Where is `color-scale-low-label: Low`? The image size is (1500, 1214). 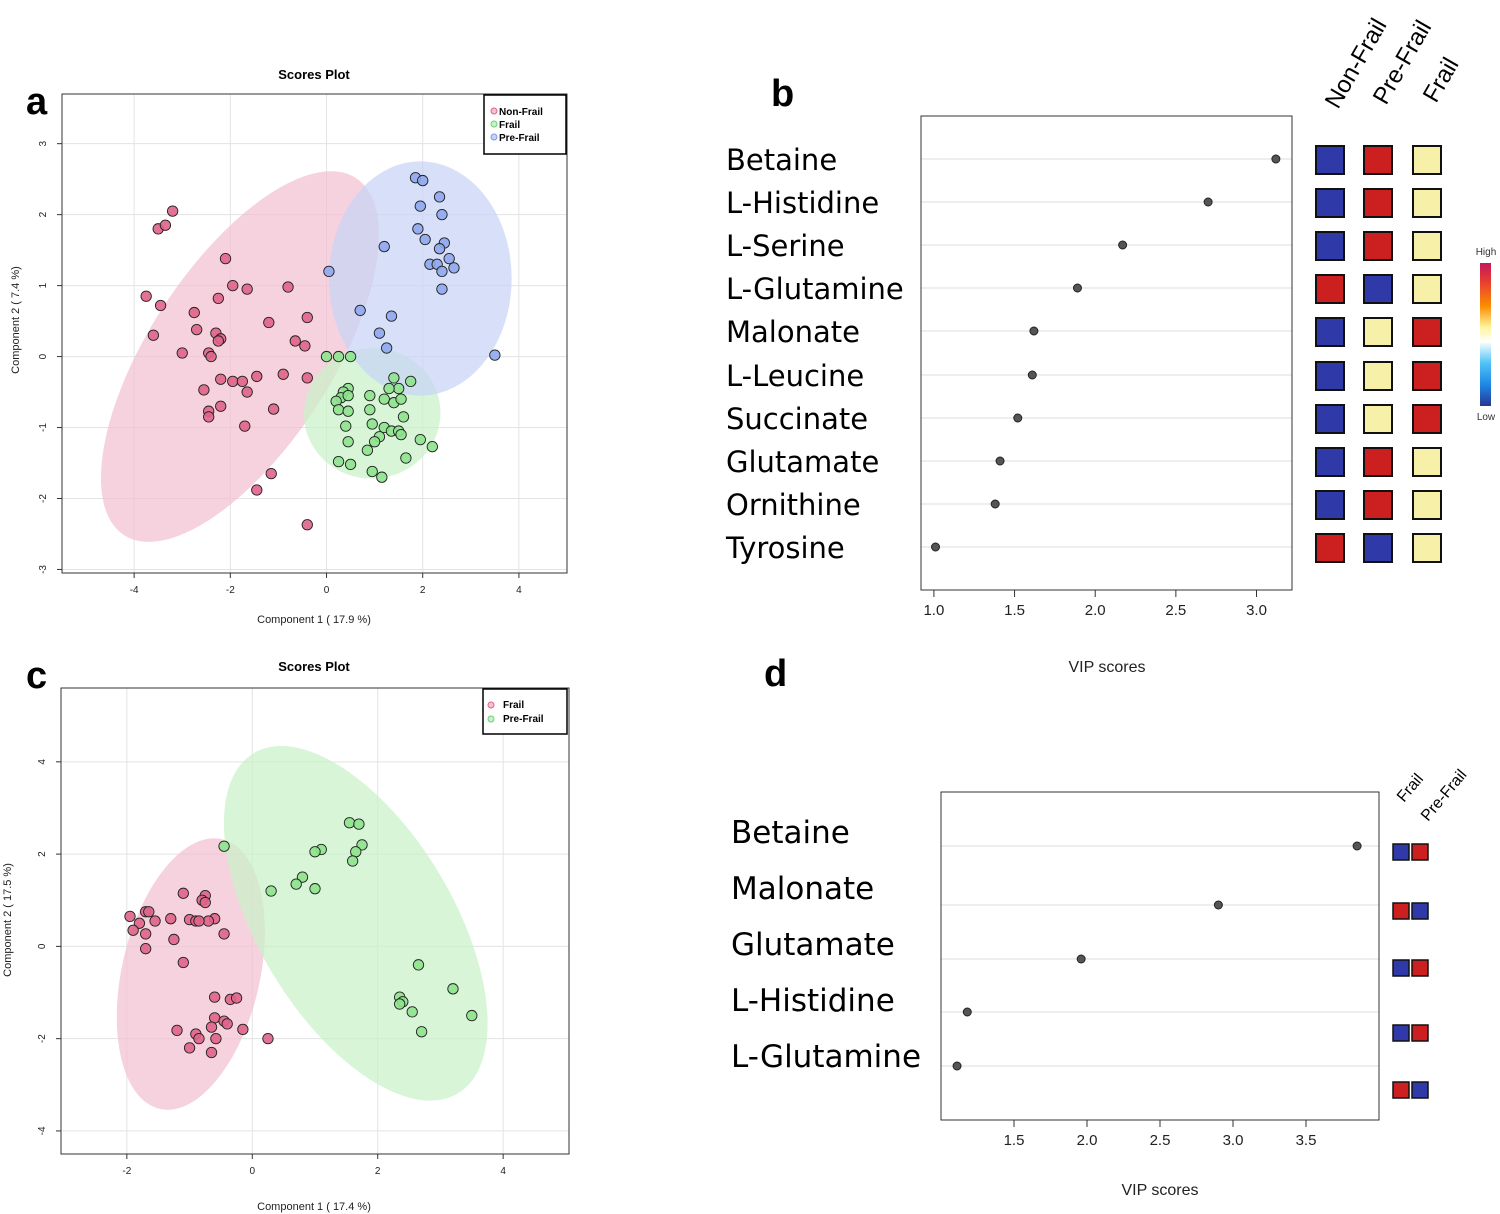
color-scale-low-label: Low is located at coordinates (1486, 417).